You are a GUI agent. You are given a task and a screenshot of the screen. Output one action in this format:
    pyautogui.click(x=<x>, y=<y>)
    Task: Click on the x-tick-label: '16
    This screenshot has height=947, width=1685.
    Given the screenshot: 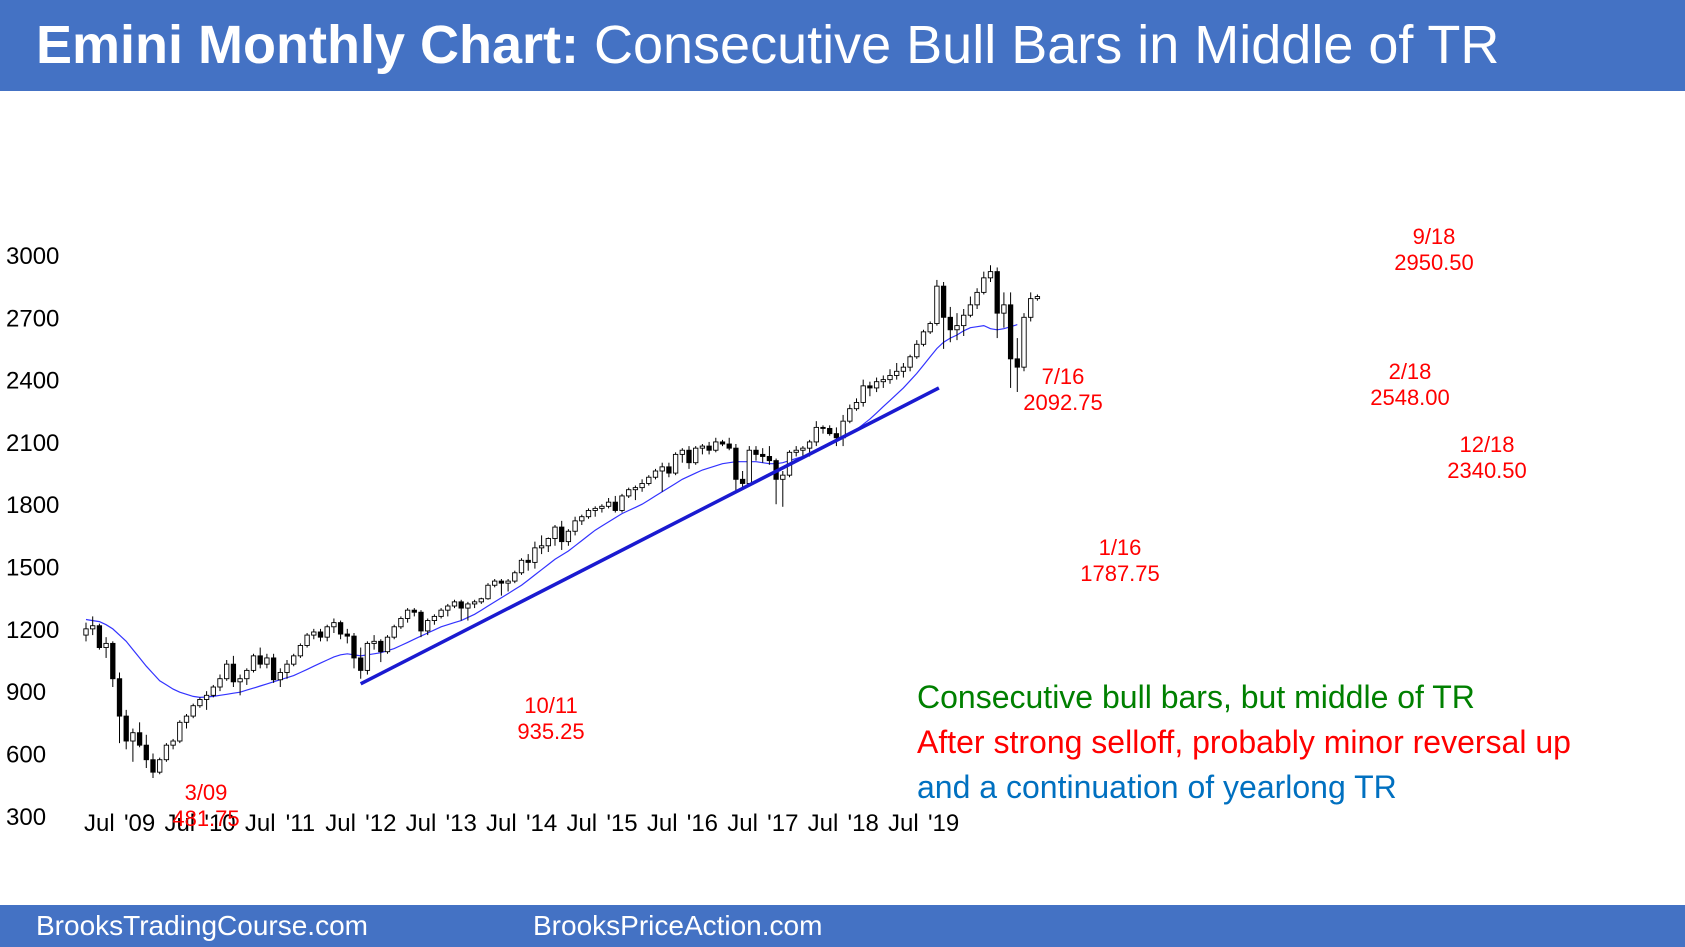 What is the action you would take?
    pyautogui.click(x=702, y=823)
    